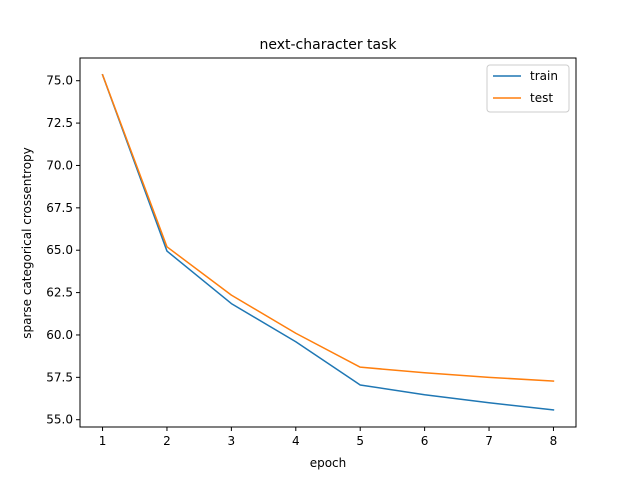  Describe the element at coordinates (59, 420) in the screenshot. I see `y-tick-label: 55.0` at that location.